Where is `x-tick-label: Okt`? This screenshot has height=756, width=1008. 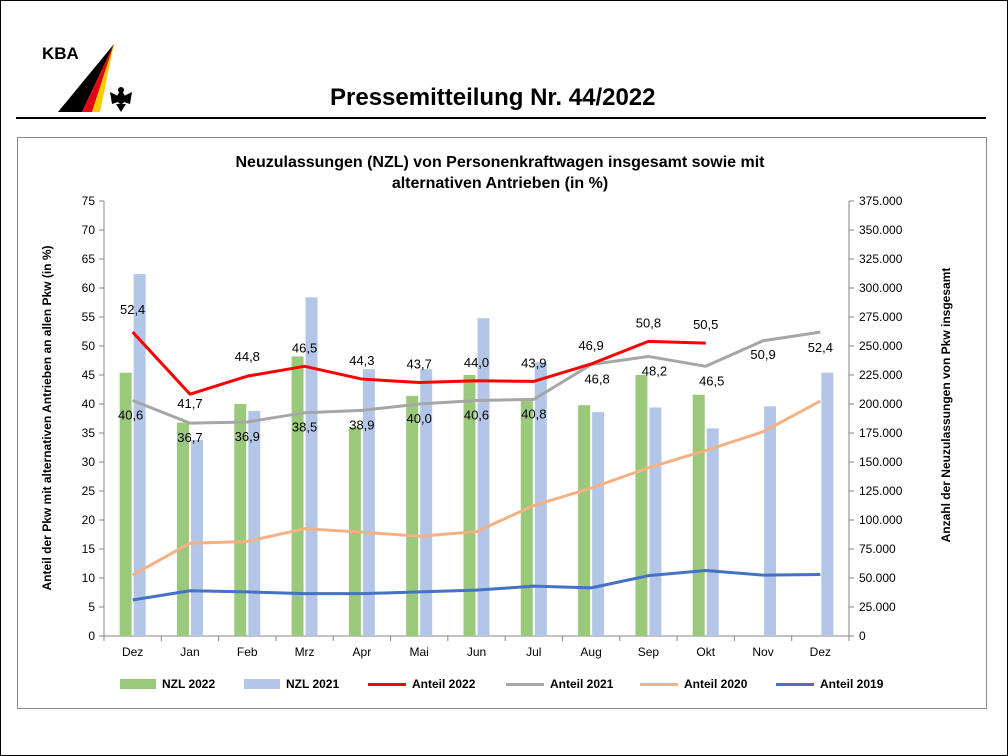
x-tick-label: Okt is located at coordinates (705, 652).